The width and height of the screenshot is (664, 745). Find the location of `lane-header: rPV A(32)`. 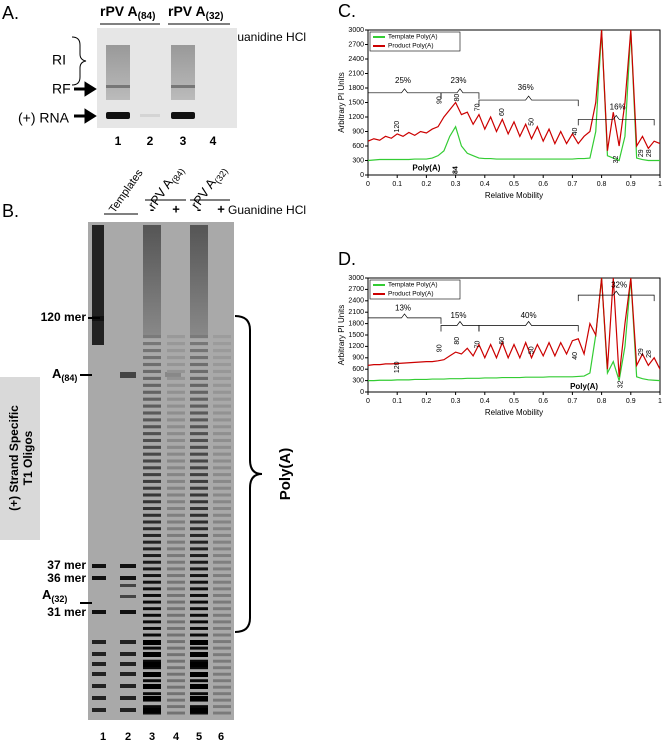

lane-header: rPV A(32) is located at coordinates (195, 12).